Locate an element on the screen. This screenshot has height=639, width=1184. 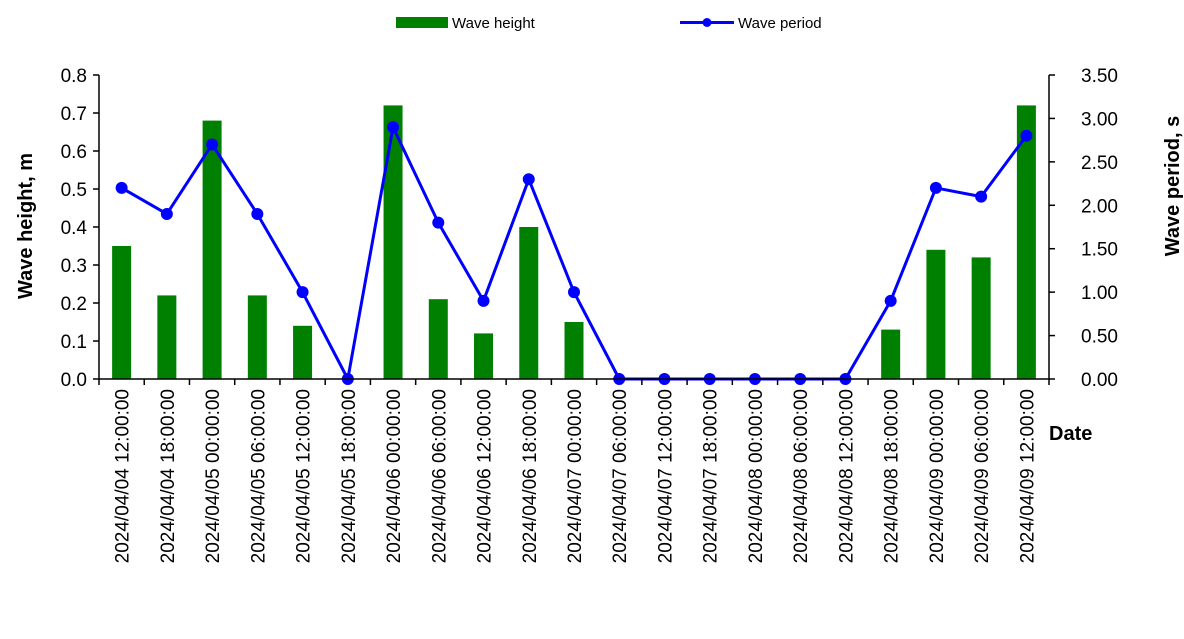
x-axis-title: Date is located at coordinates (1070, 434).